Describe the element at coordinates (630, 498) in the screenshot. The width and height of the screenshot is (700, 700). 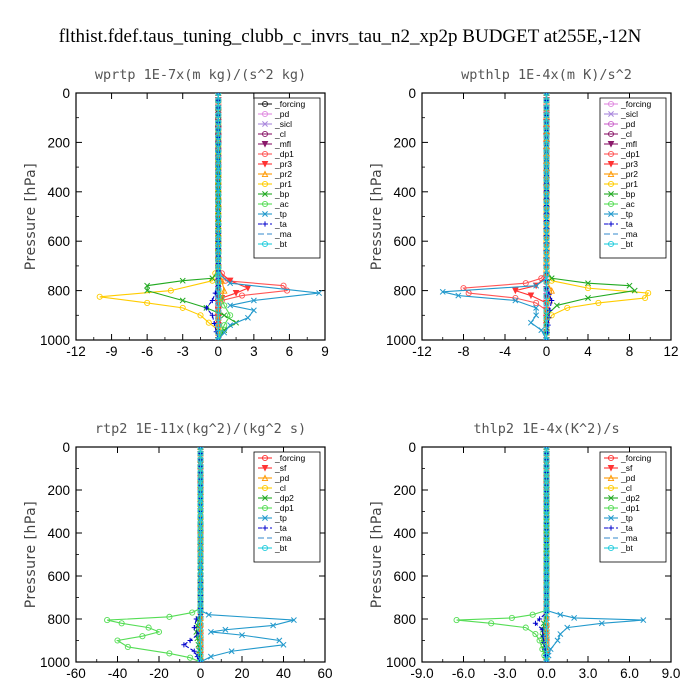
I see `legend-entry: _dp2` at that location.